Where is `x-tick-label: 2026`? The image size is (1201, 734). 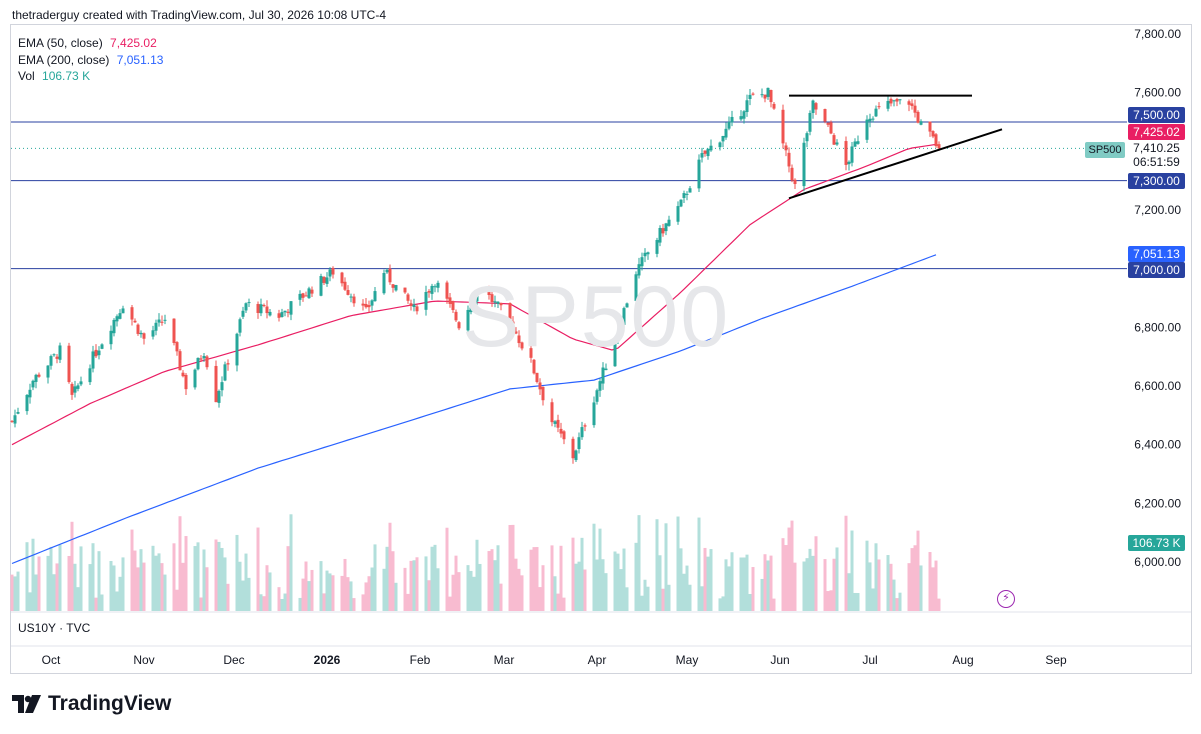 x-tick-label: 2026 is located at coordinates (327, 660).